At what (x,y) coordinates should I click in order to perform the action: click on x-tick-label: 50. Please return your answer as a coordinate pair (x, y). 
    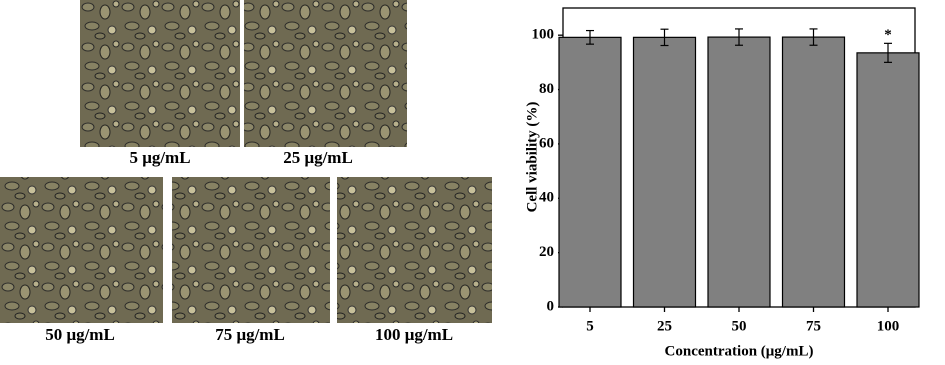
    Looking at the image, I should click on (739, 326).